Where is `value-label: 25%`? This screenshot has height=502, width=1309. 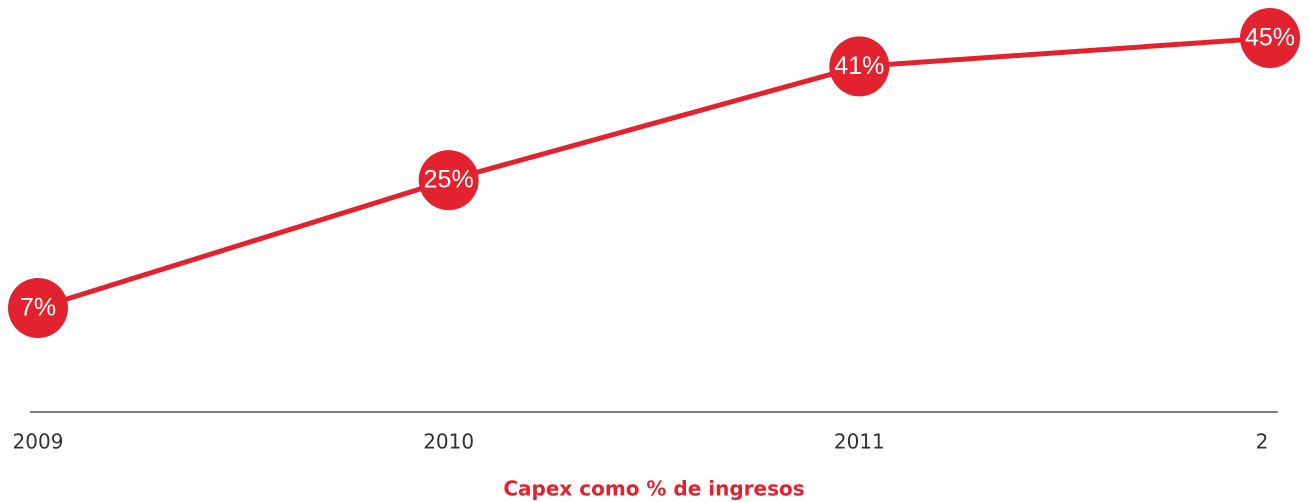
value-label: 25% is located at coordinates (449, 180).